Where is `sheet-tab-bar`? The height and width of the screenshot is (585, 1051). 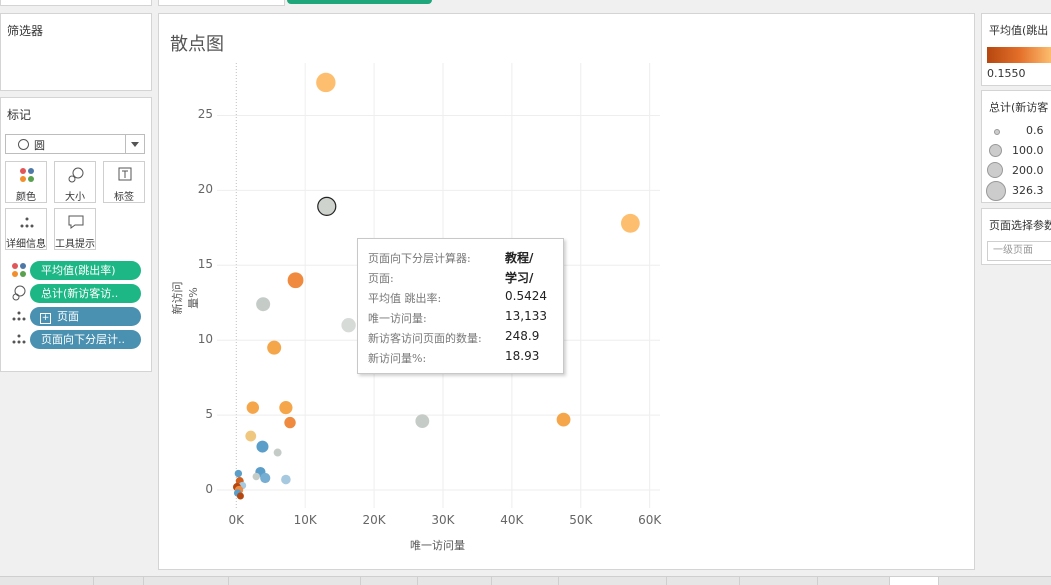 sheet-tab-bar is located at coordinates (525, 580).